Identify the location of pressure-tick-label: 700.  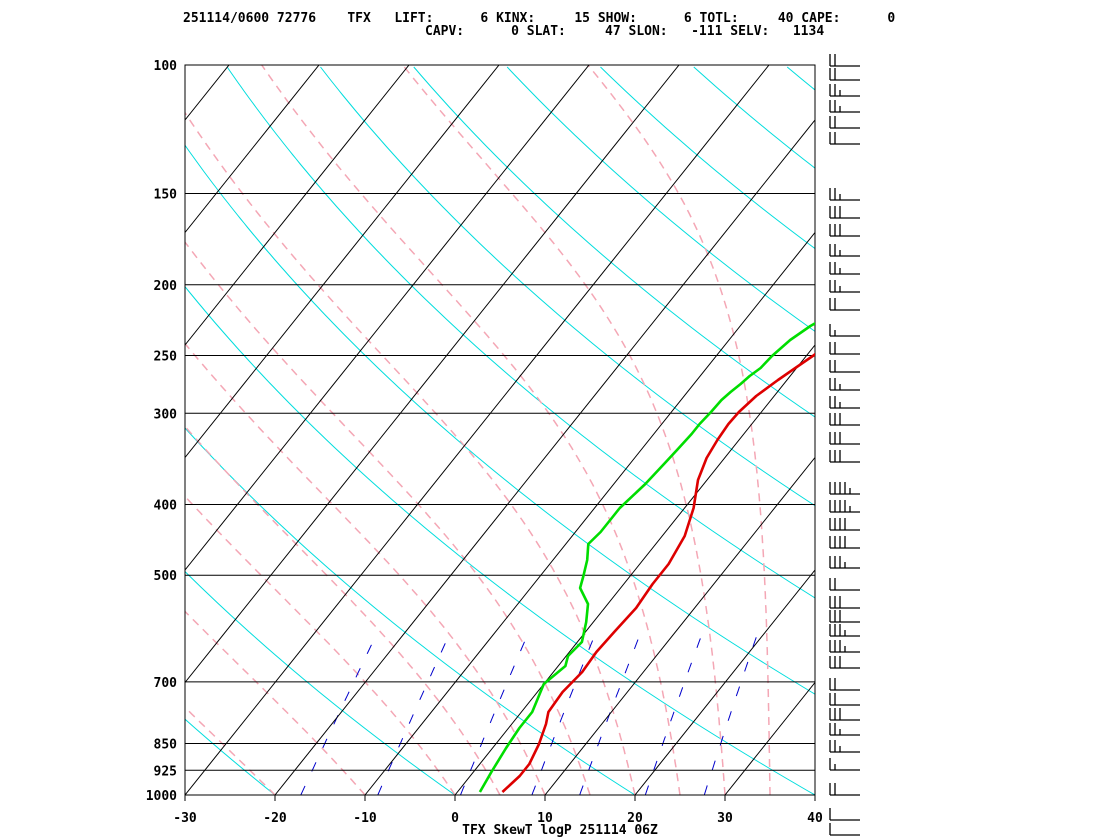
(166, 683).